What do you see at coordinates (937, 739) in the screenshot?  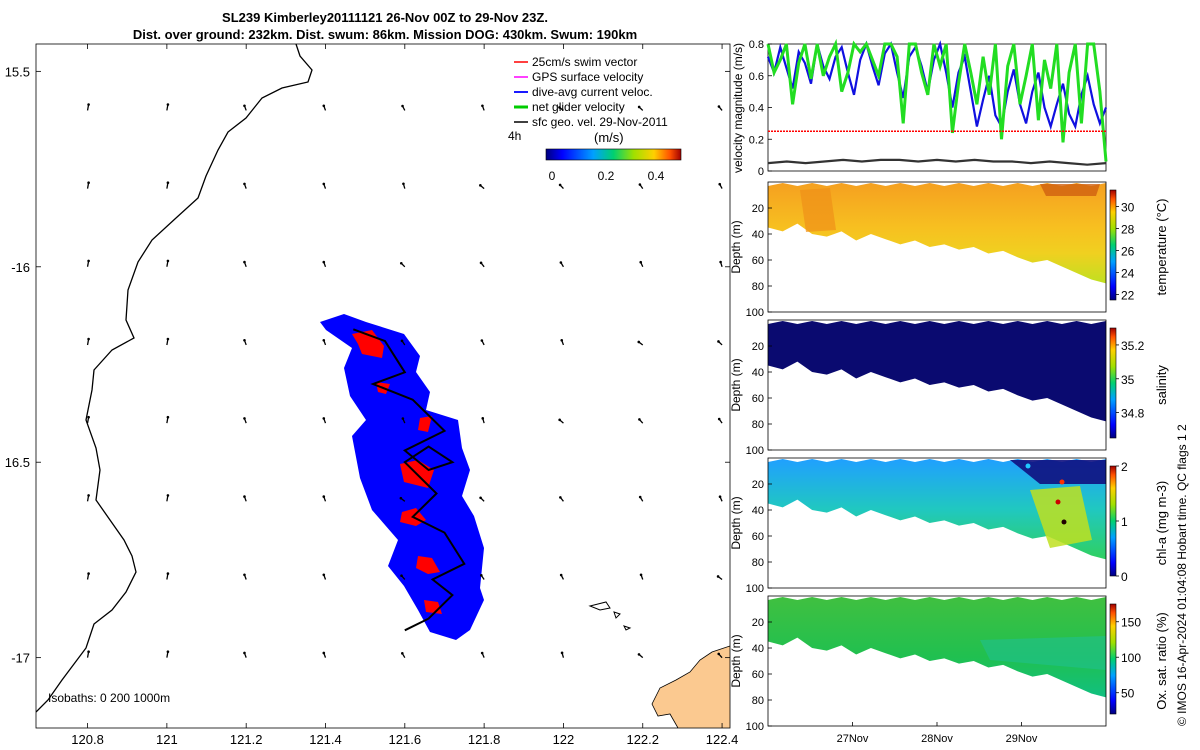 I see `time-tick-label: 28Nov` at bounding box center [937, 739].